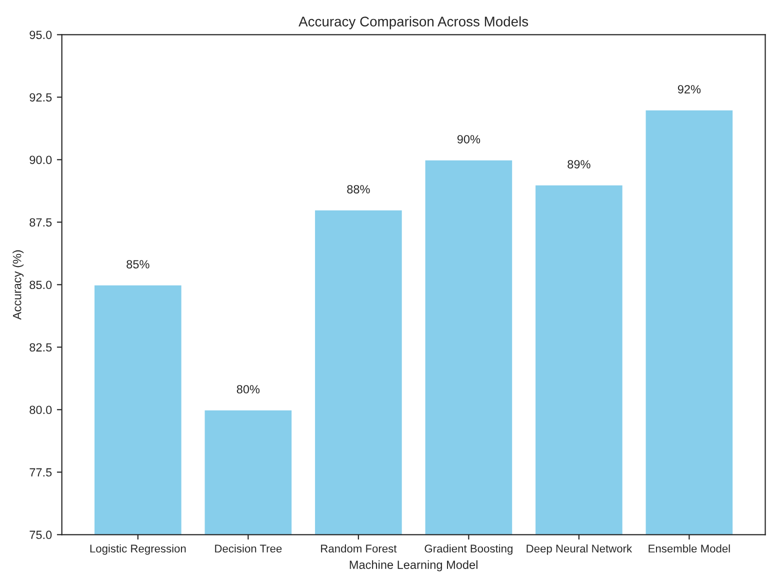 Image resolution: width=773 pixels, height=578 pixels. Describe the element at coordinates (41, 472) in the screenshot. I see `y-tick-label: 77.5` at that location.